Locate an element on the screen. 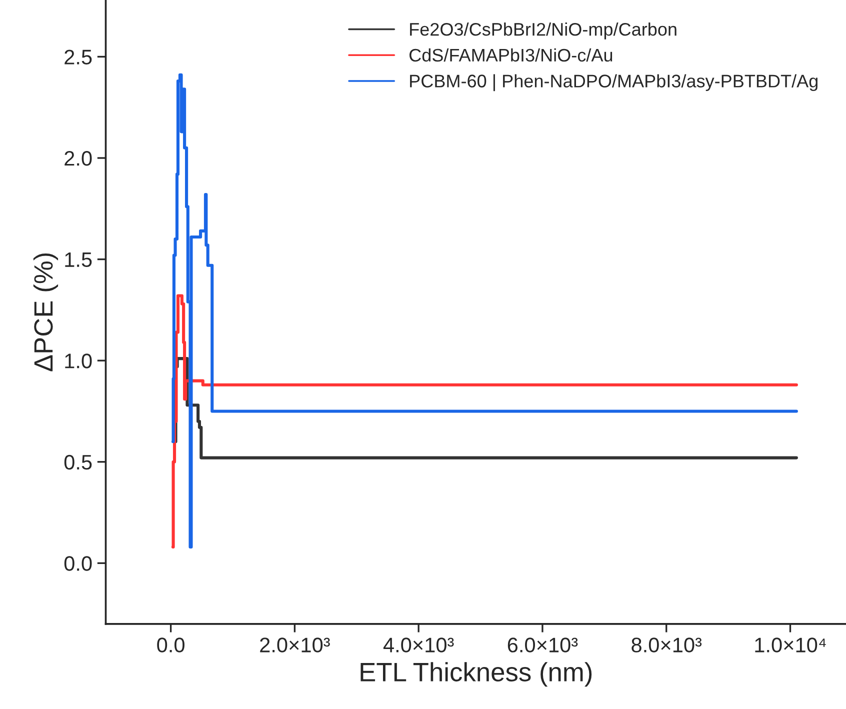  legend-label: CdS/FAMAPbI3/NiO-c/Au is located at coordinates (511, 55).